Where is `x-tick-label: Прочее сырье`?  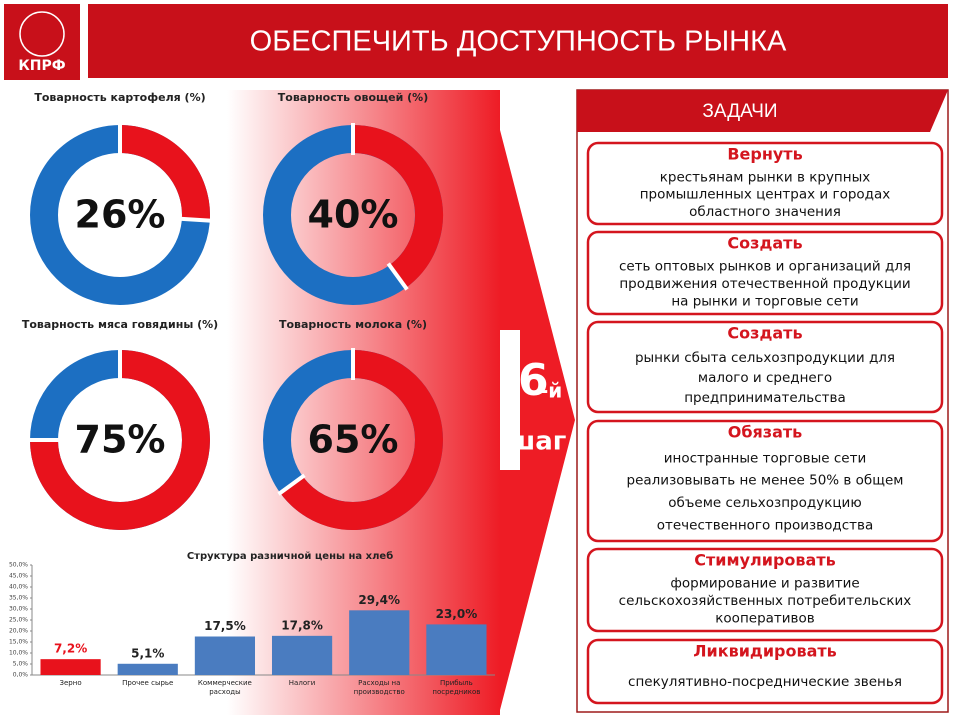
x-tick-label: Прочее сырье is located at coordinates (148, 683).